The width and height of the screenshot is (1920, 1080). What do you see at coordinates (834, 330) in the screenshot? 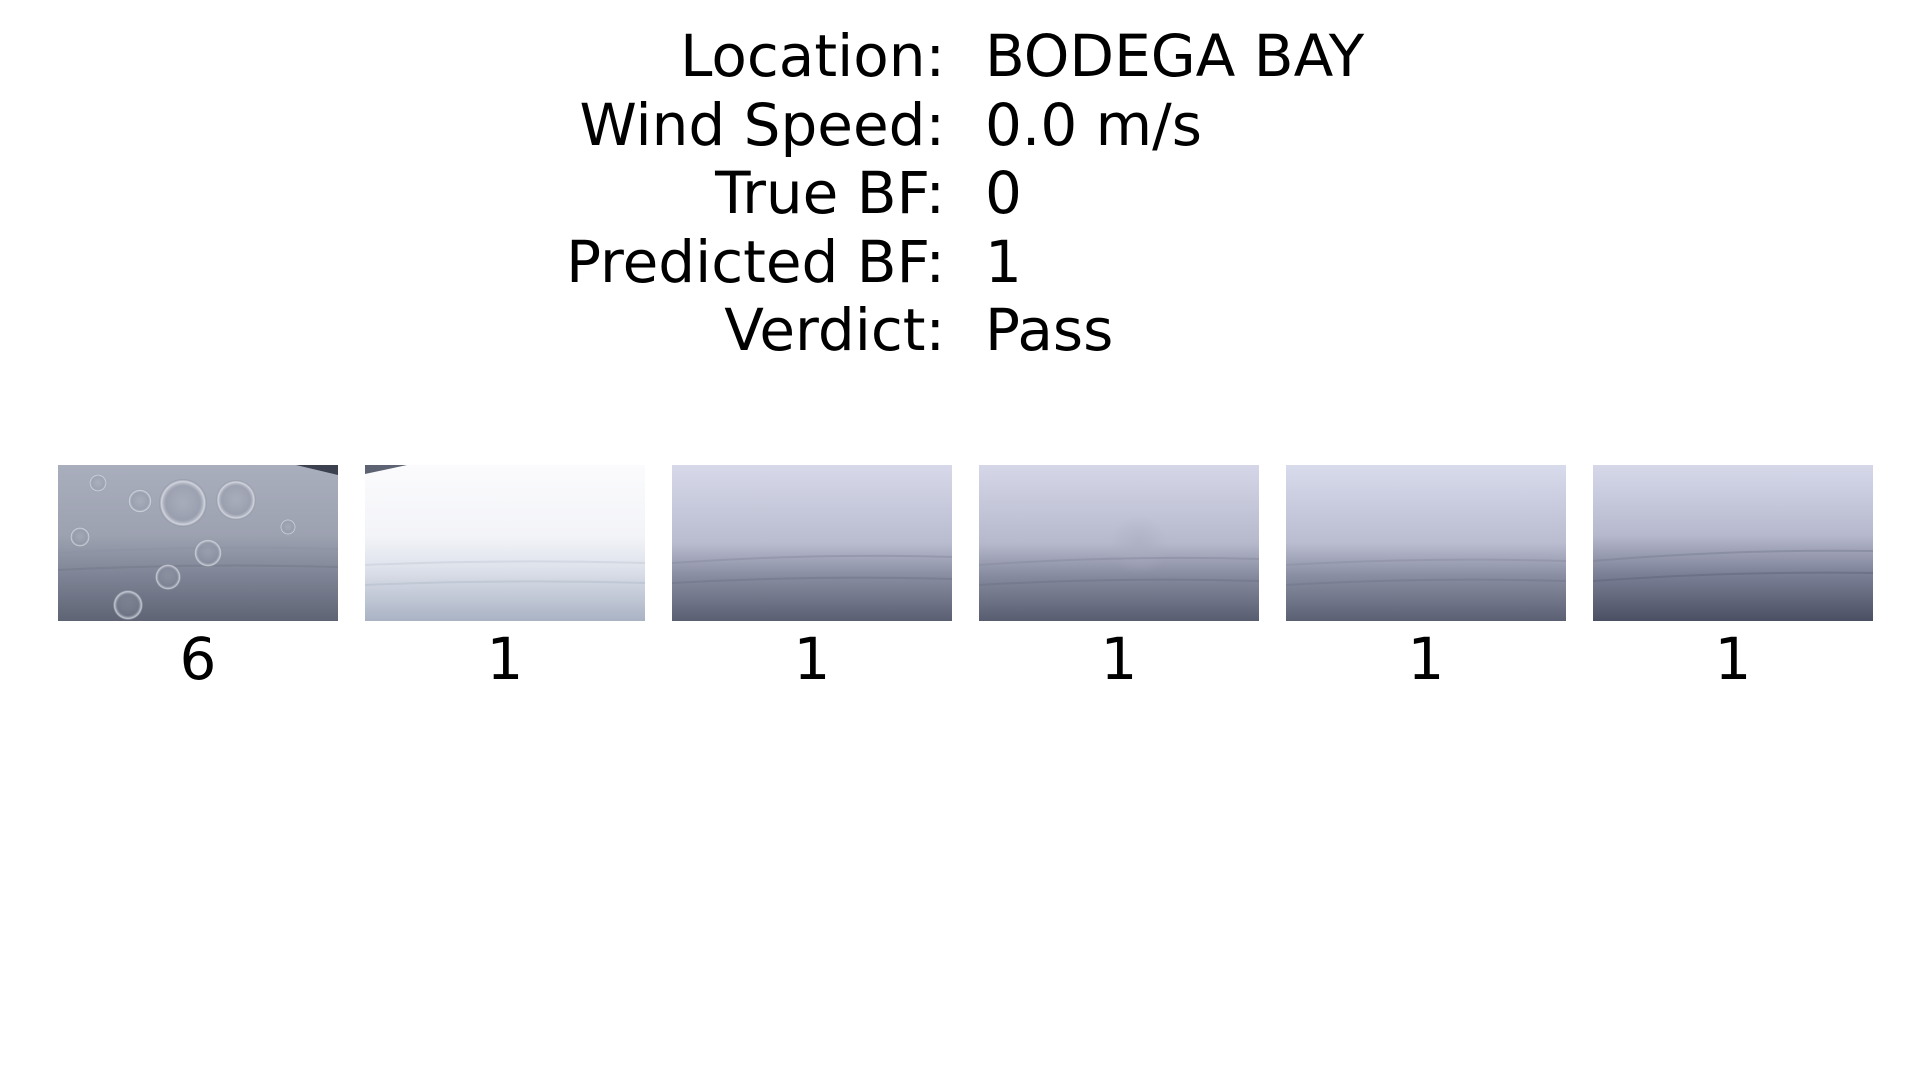
I see `verdict-label: Verdict:` at bounding box center [834, 330].